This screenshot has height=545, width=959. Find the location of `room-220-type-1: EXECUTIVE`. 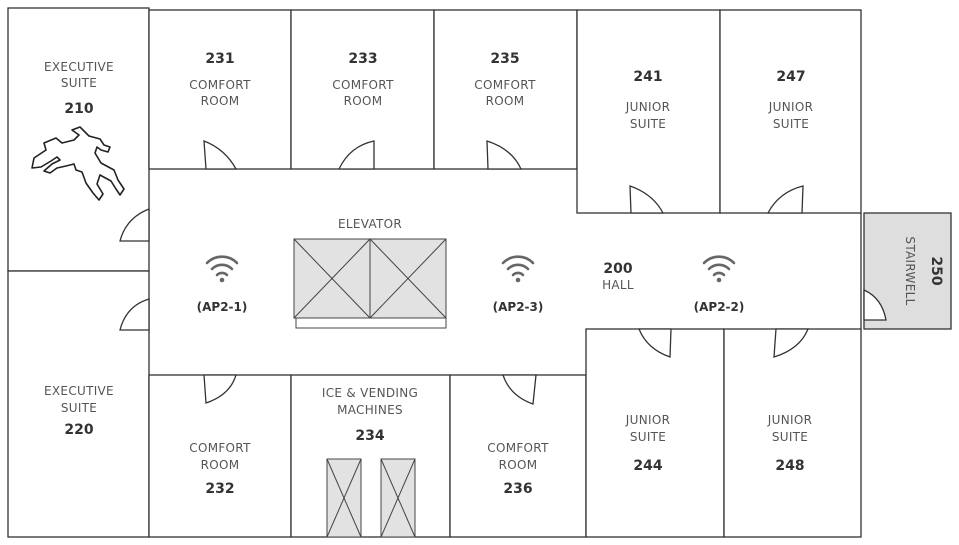

room-220-type-1: EXECUTIVE is located at coordinates (79, 391).